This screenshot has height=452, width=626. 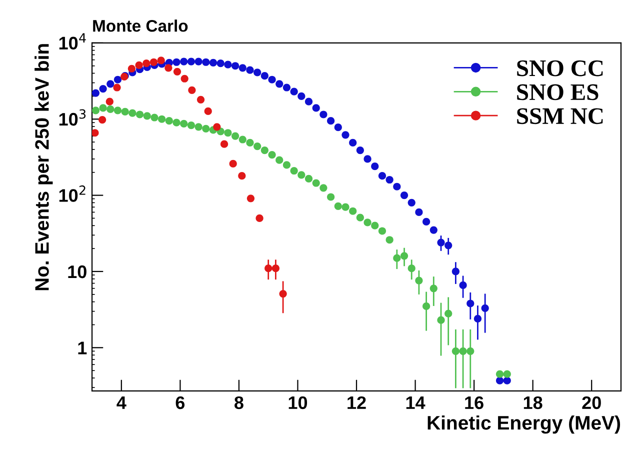 I want to click on y-tick-label: 10$^{3}$, so click(x=72, y=117).